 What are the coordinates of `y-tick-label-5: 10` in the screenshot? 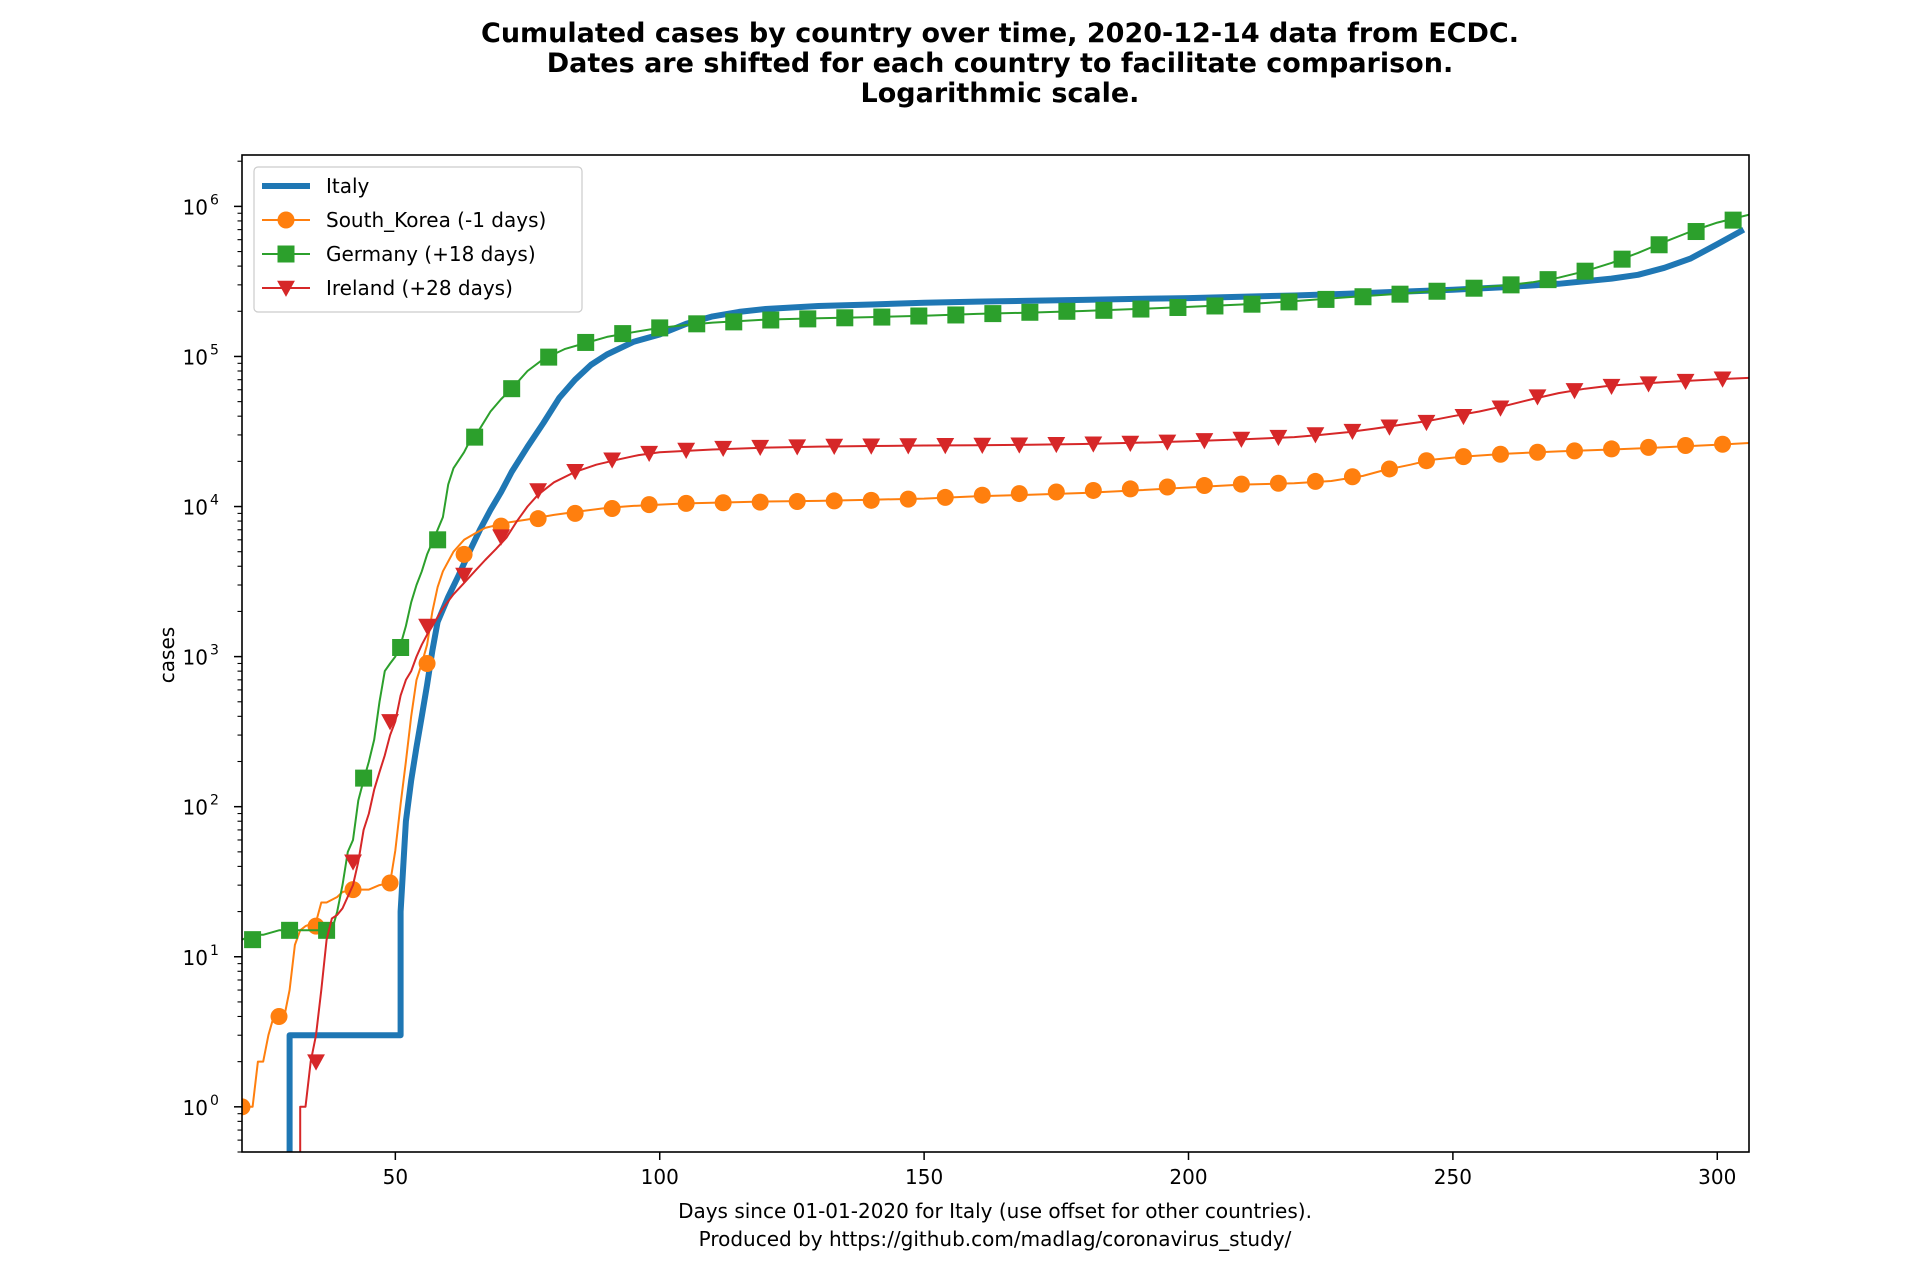 It's located at (195, 357).